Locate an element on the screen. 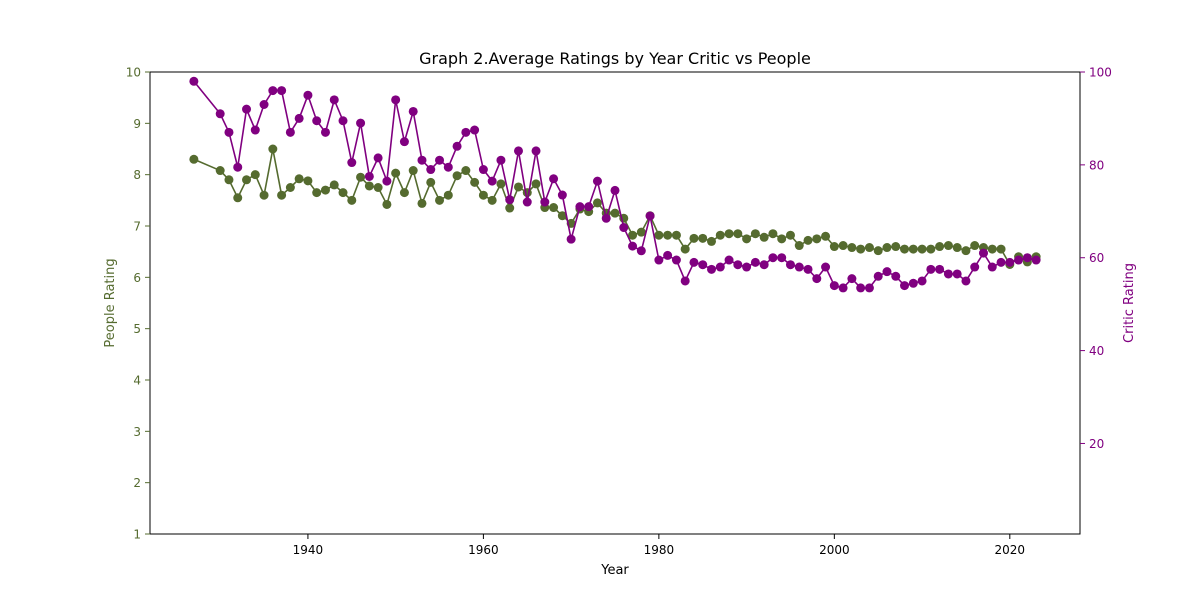 This screenshot has width=1200, height=604. people-y-tick-label: 2 is located at coordinates (137, 483).